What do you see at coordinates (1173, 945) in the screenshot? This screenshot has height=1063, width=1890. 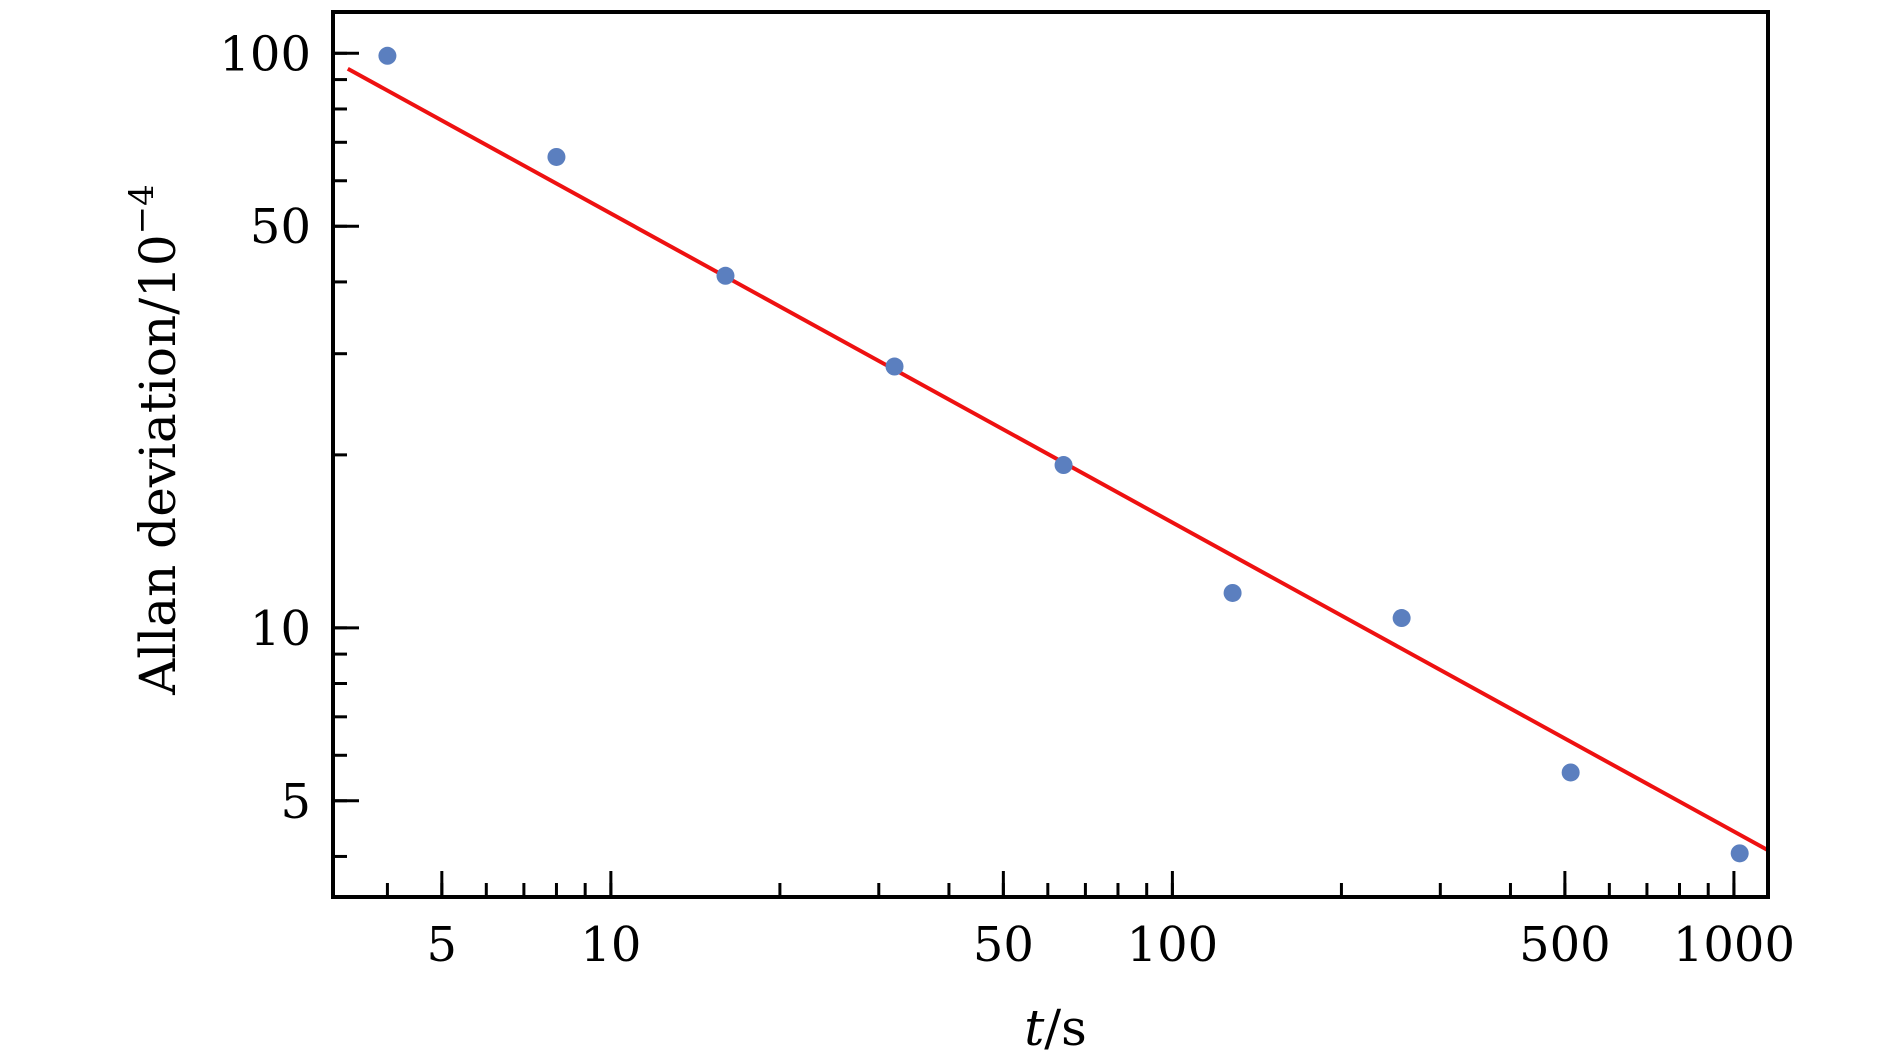 I see `x-tick-label: 100` at bounding box center [1173, 945].